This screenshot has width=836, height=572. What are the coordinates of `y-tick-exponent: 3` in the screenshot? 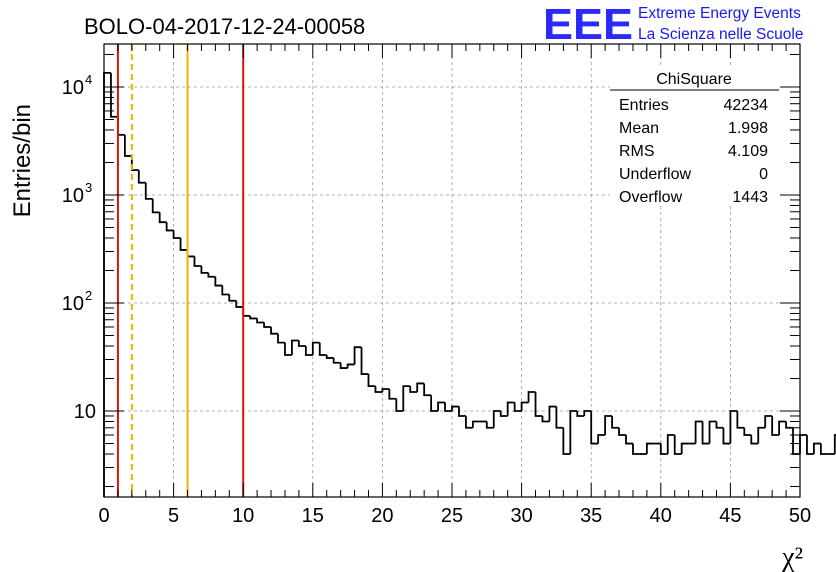 It's located at (88, 187).